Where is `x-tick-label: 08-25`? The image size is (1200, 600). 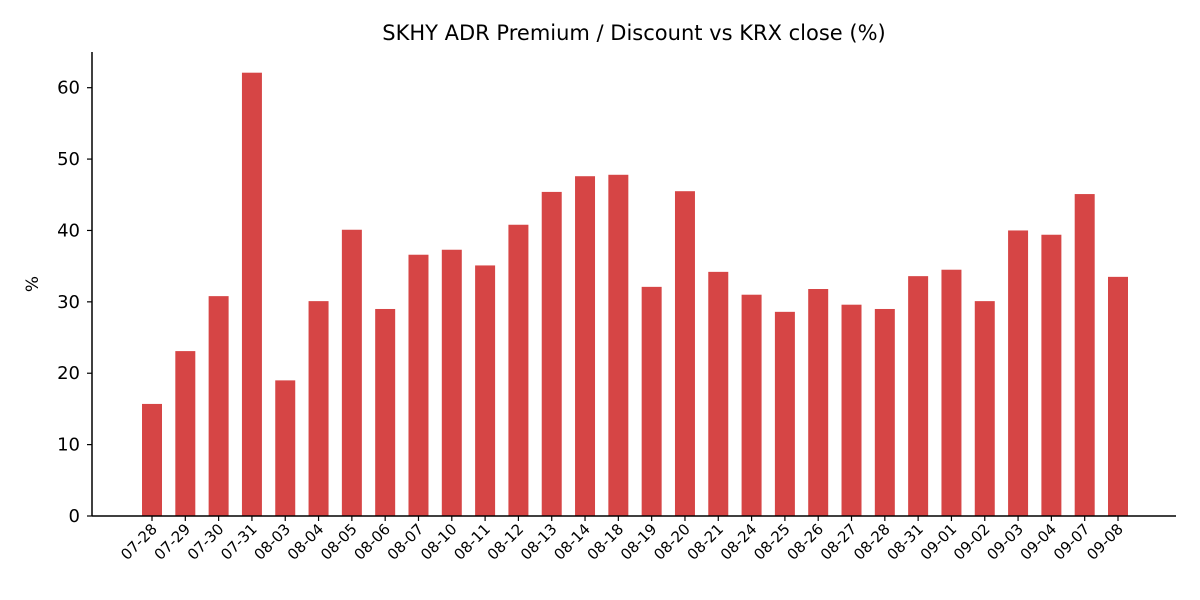
x-tick-label: 08-25 is located at coordinates (772, 542).